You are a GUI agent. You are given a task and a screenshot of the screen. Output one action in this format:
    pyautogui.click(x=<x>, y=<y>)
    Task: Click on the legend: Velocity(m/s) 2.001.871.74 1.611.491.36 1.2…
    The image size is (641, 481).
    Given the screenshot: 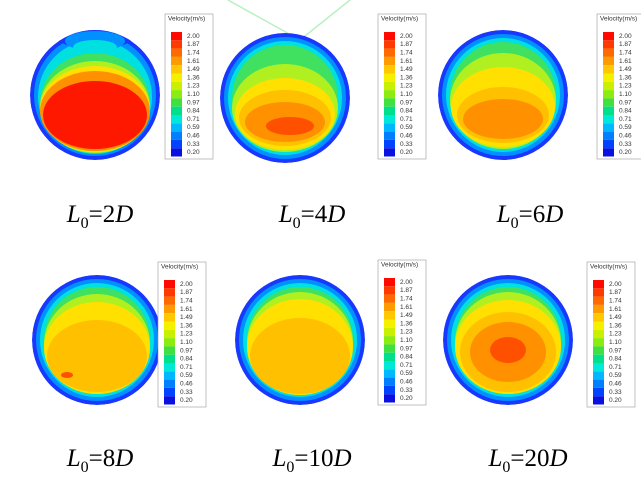 What is the action you would take?
    pyautogui.click(x=402, y=332)
    